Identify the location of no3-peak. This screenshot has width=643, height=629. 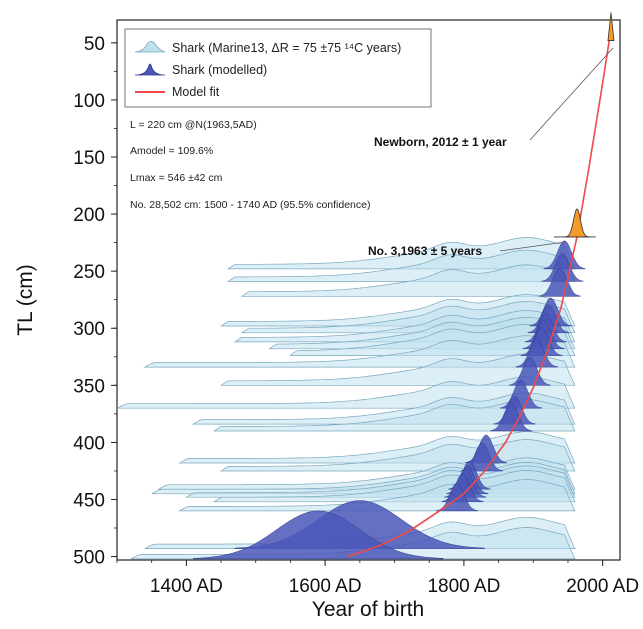
(577, 223).